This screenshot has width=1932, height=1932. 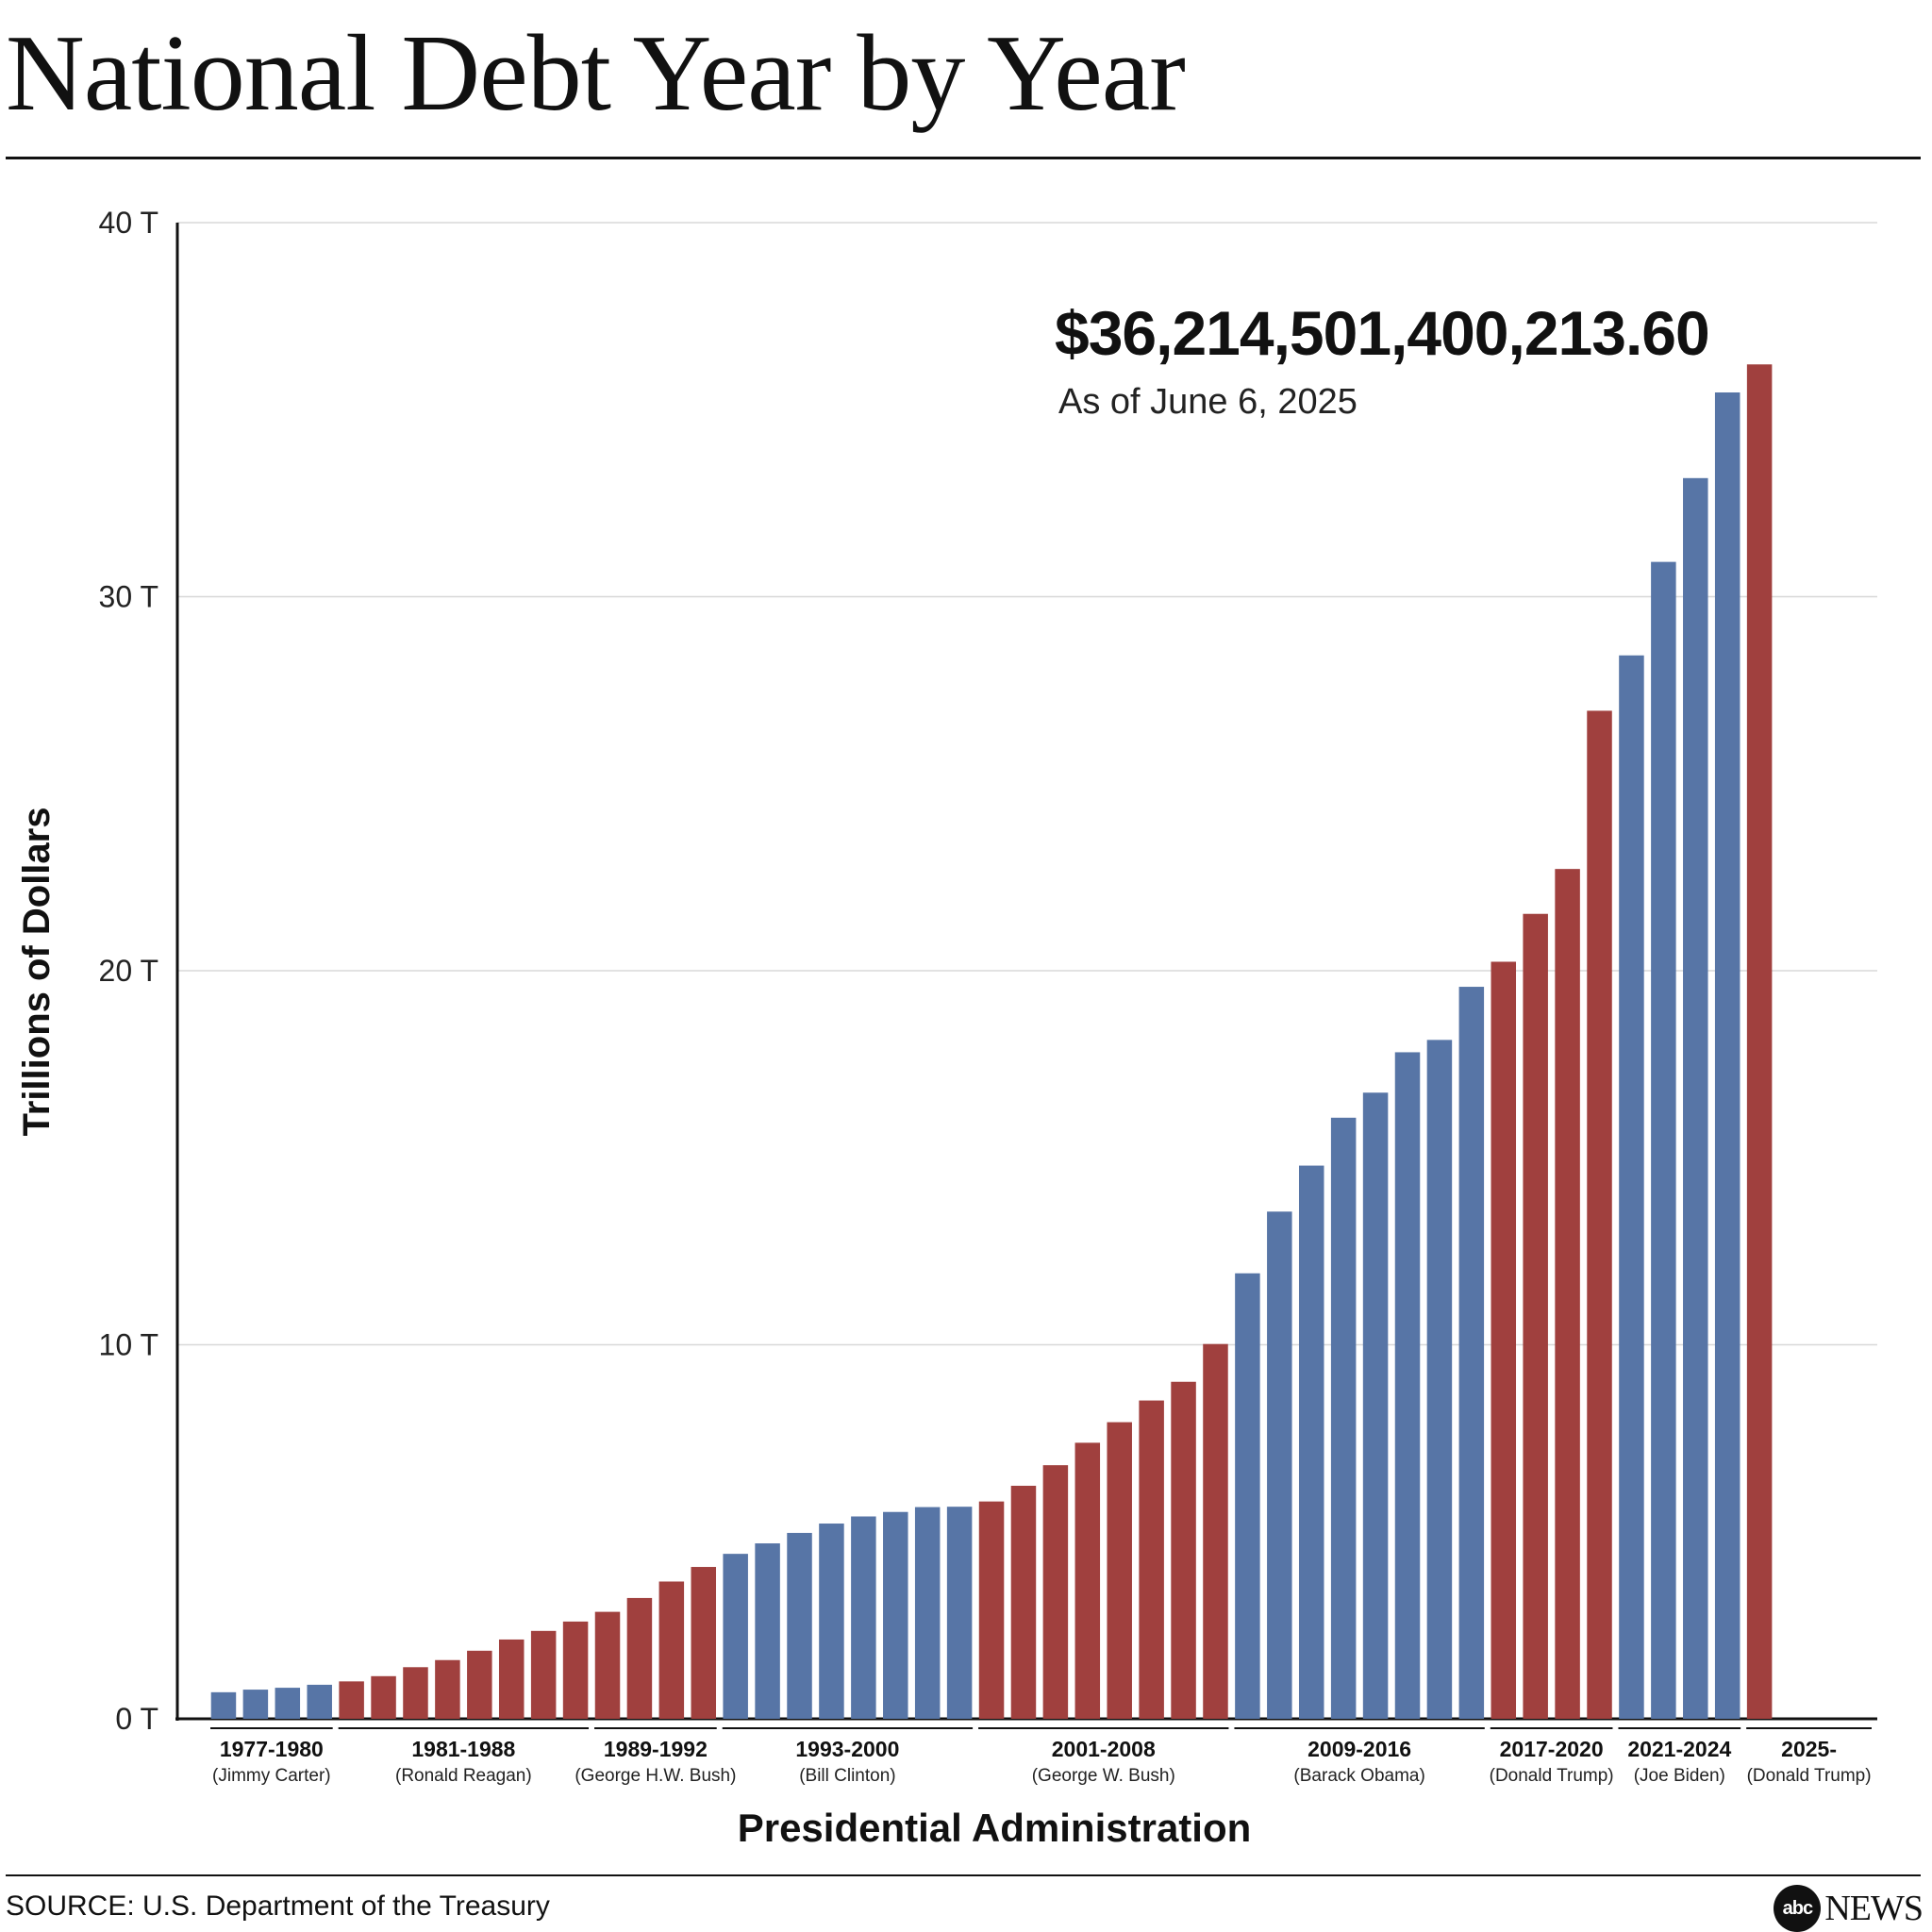 I want to click on administration-president-label: (Joe Biden), so click(x=1679, y=1776).